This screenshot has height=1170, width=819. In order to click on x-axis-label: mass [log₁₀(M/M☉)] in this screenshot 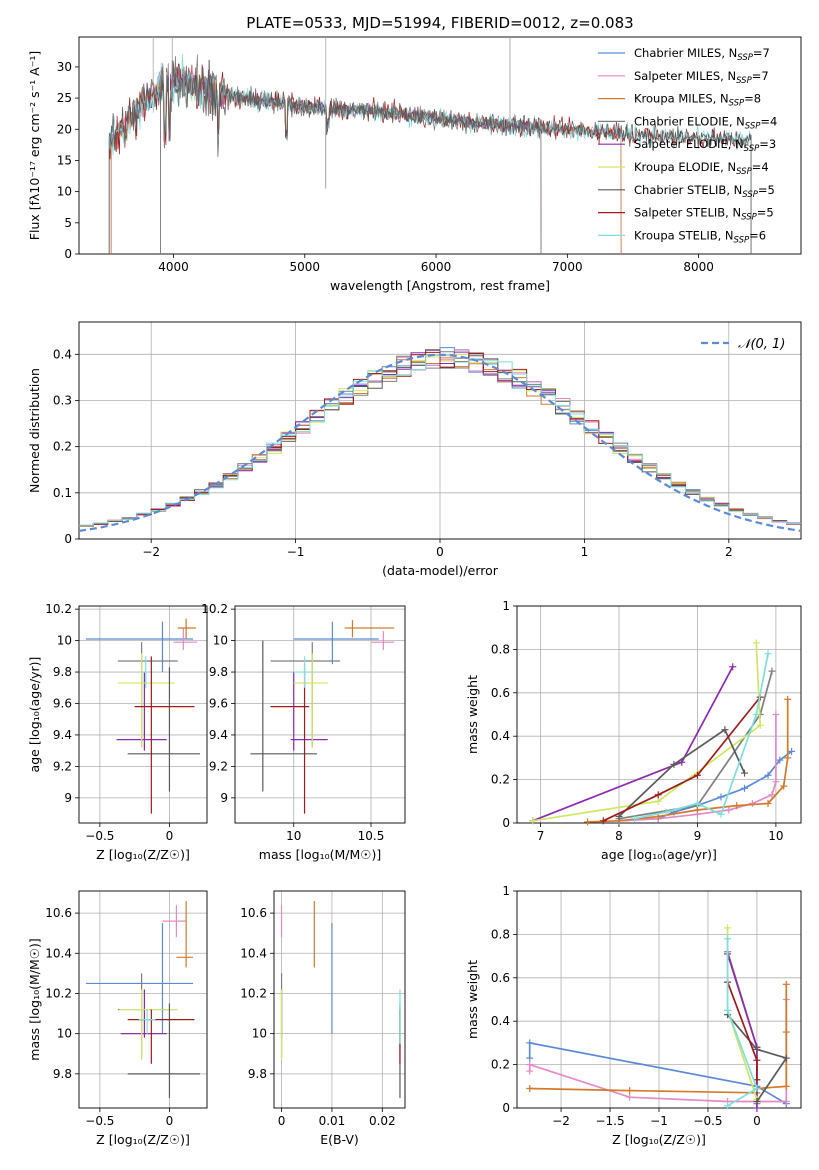, I will do `click(320, 854)`.